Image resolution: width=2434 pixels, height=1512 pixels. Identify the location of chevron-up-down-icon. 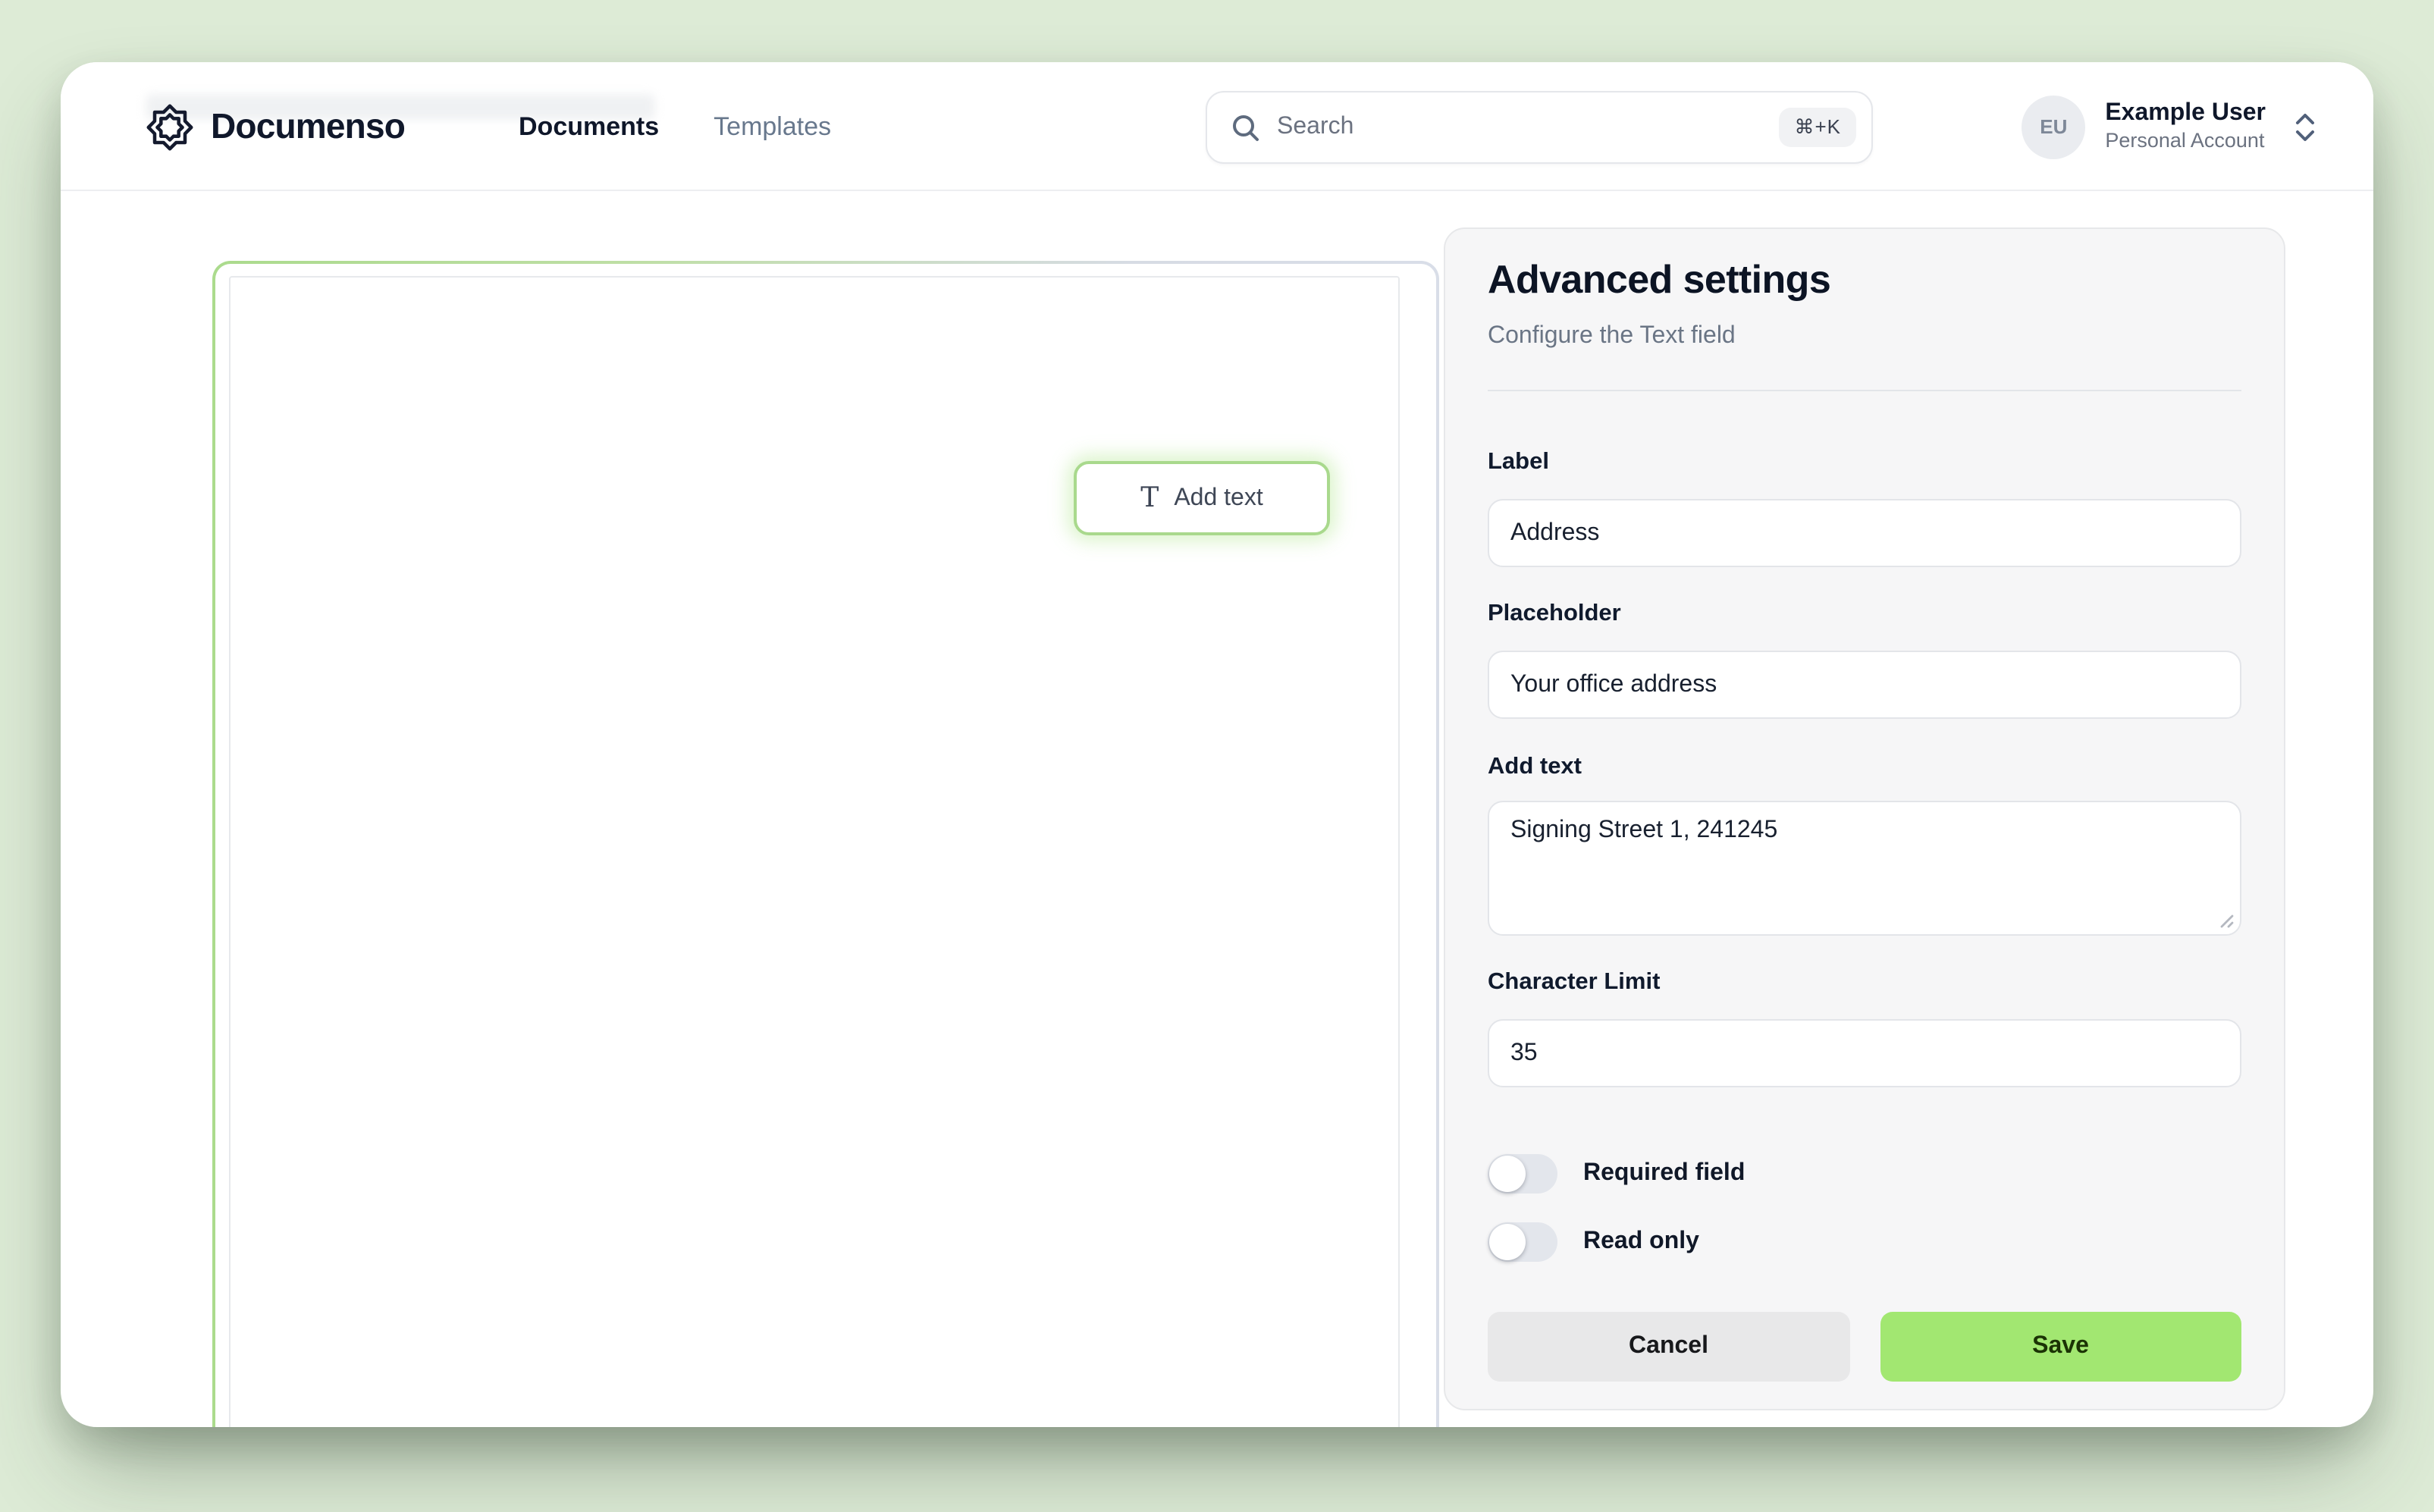
(2305, 126).